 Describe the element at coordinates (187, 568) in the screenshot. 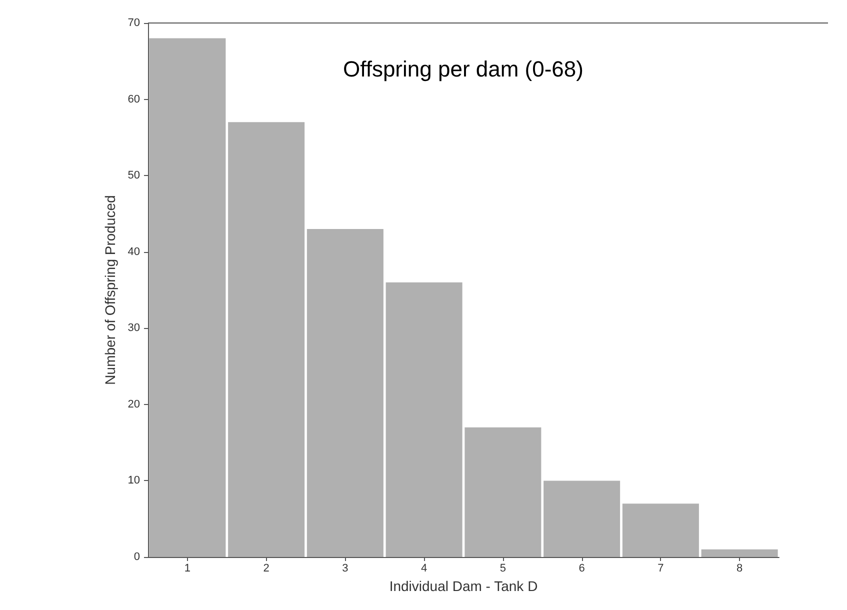

I see `x-tick-label: 1` at that location.